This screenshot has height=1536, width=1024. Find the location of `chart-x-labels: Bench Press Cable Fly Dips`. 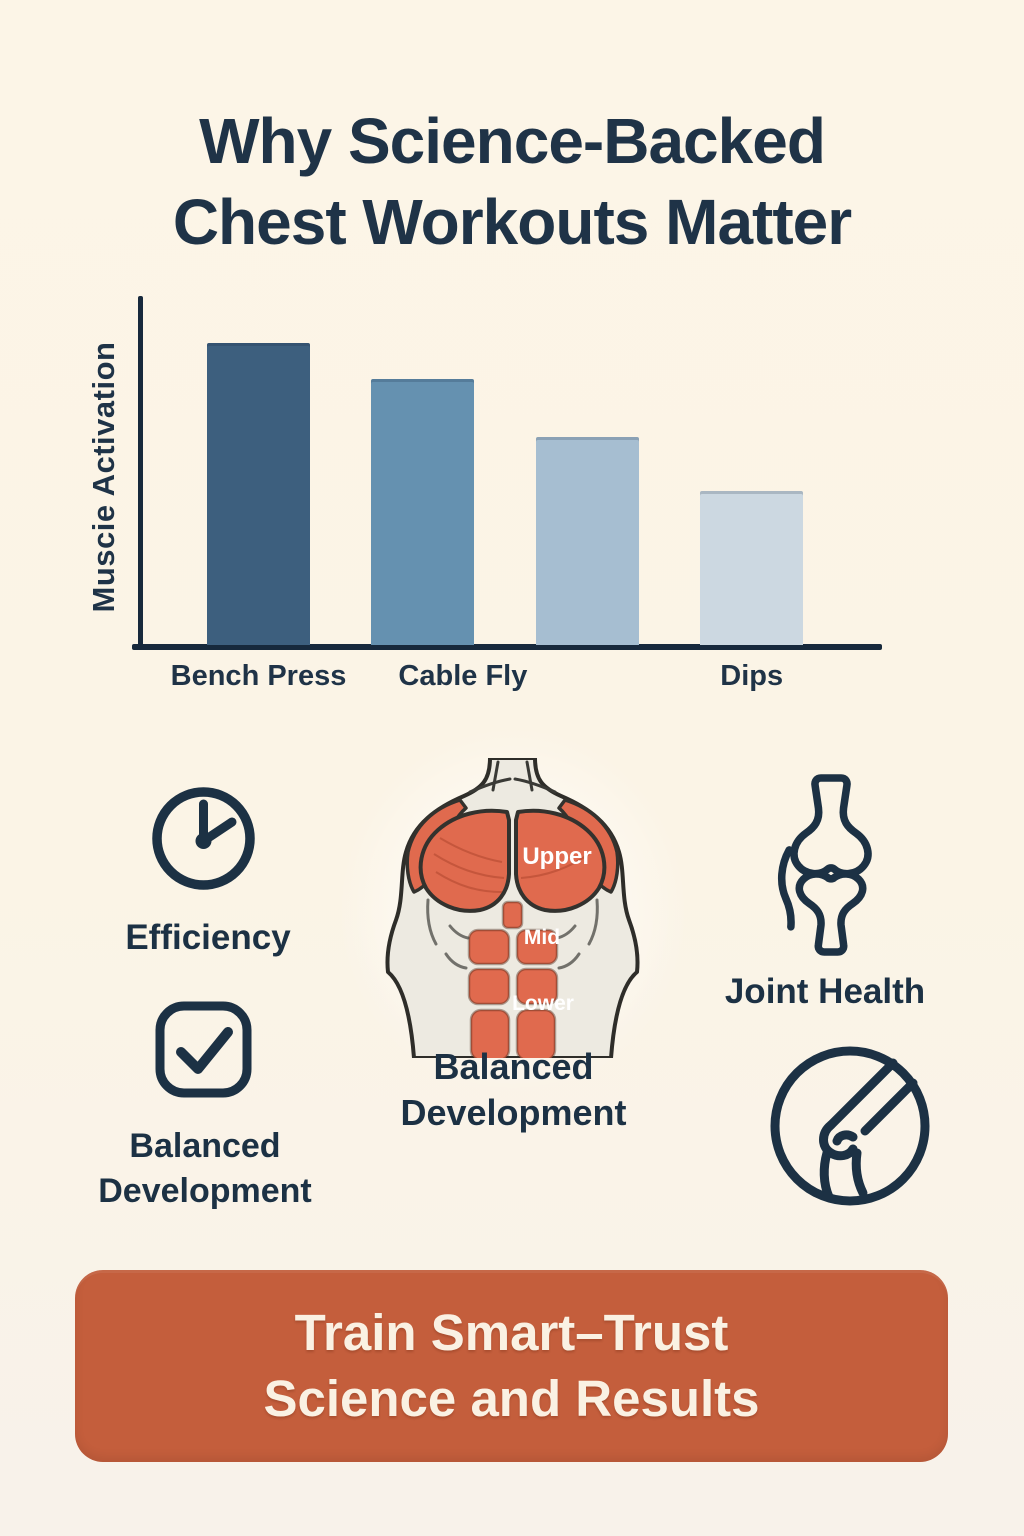

chart-x-labels: Bench Press Cable Fly Dips is located at coordinates (510, 681).